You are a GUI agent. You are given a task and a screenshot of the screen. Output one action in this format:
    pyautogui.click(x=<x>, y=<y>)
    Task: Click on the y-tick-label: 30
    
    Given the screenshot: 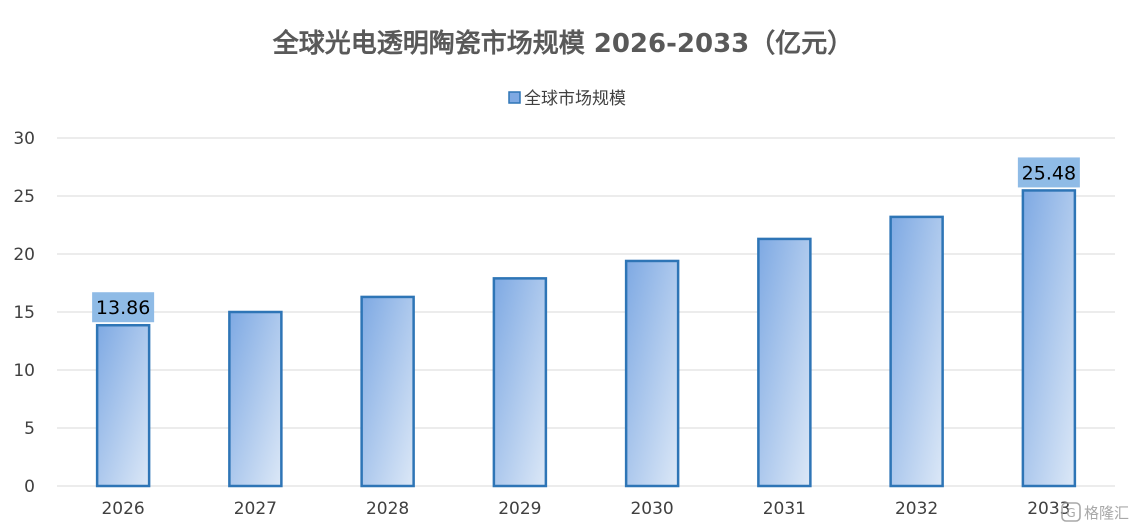 What is the action you would take?
    pyautogui.click(x=24, y=139)
    